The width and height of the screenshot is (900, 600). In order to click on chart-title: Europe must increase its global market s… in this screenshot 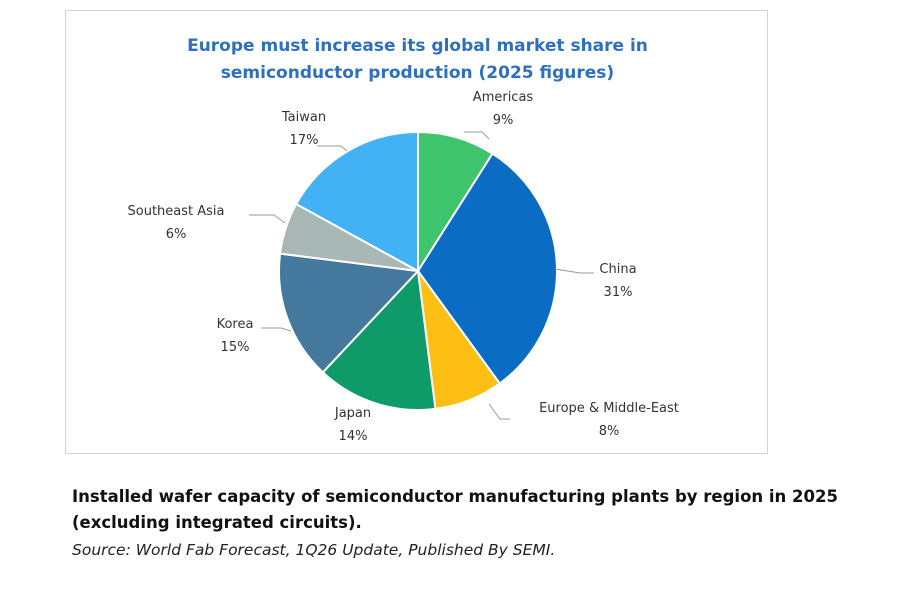, I will do `click(417, 60)`.